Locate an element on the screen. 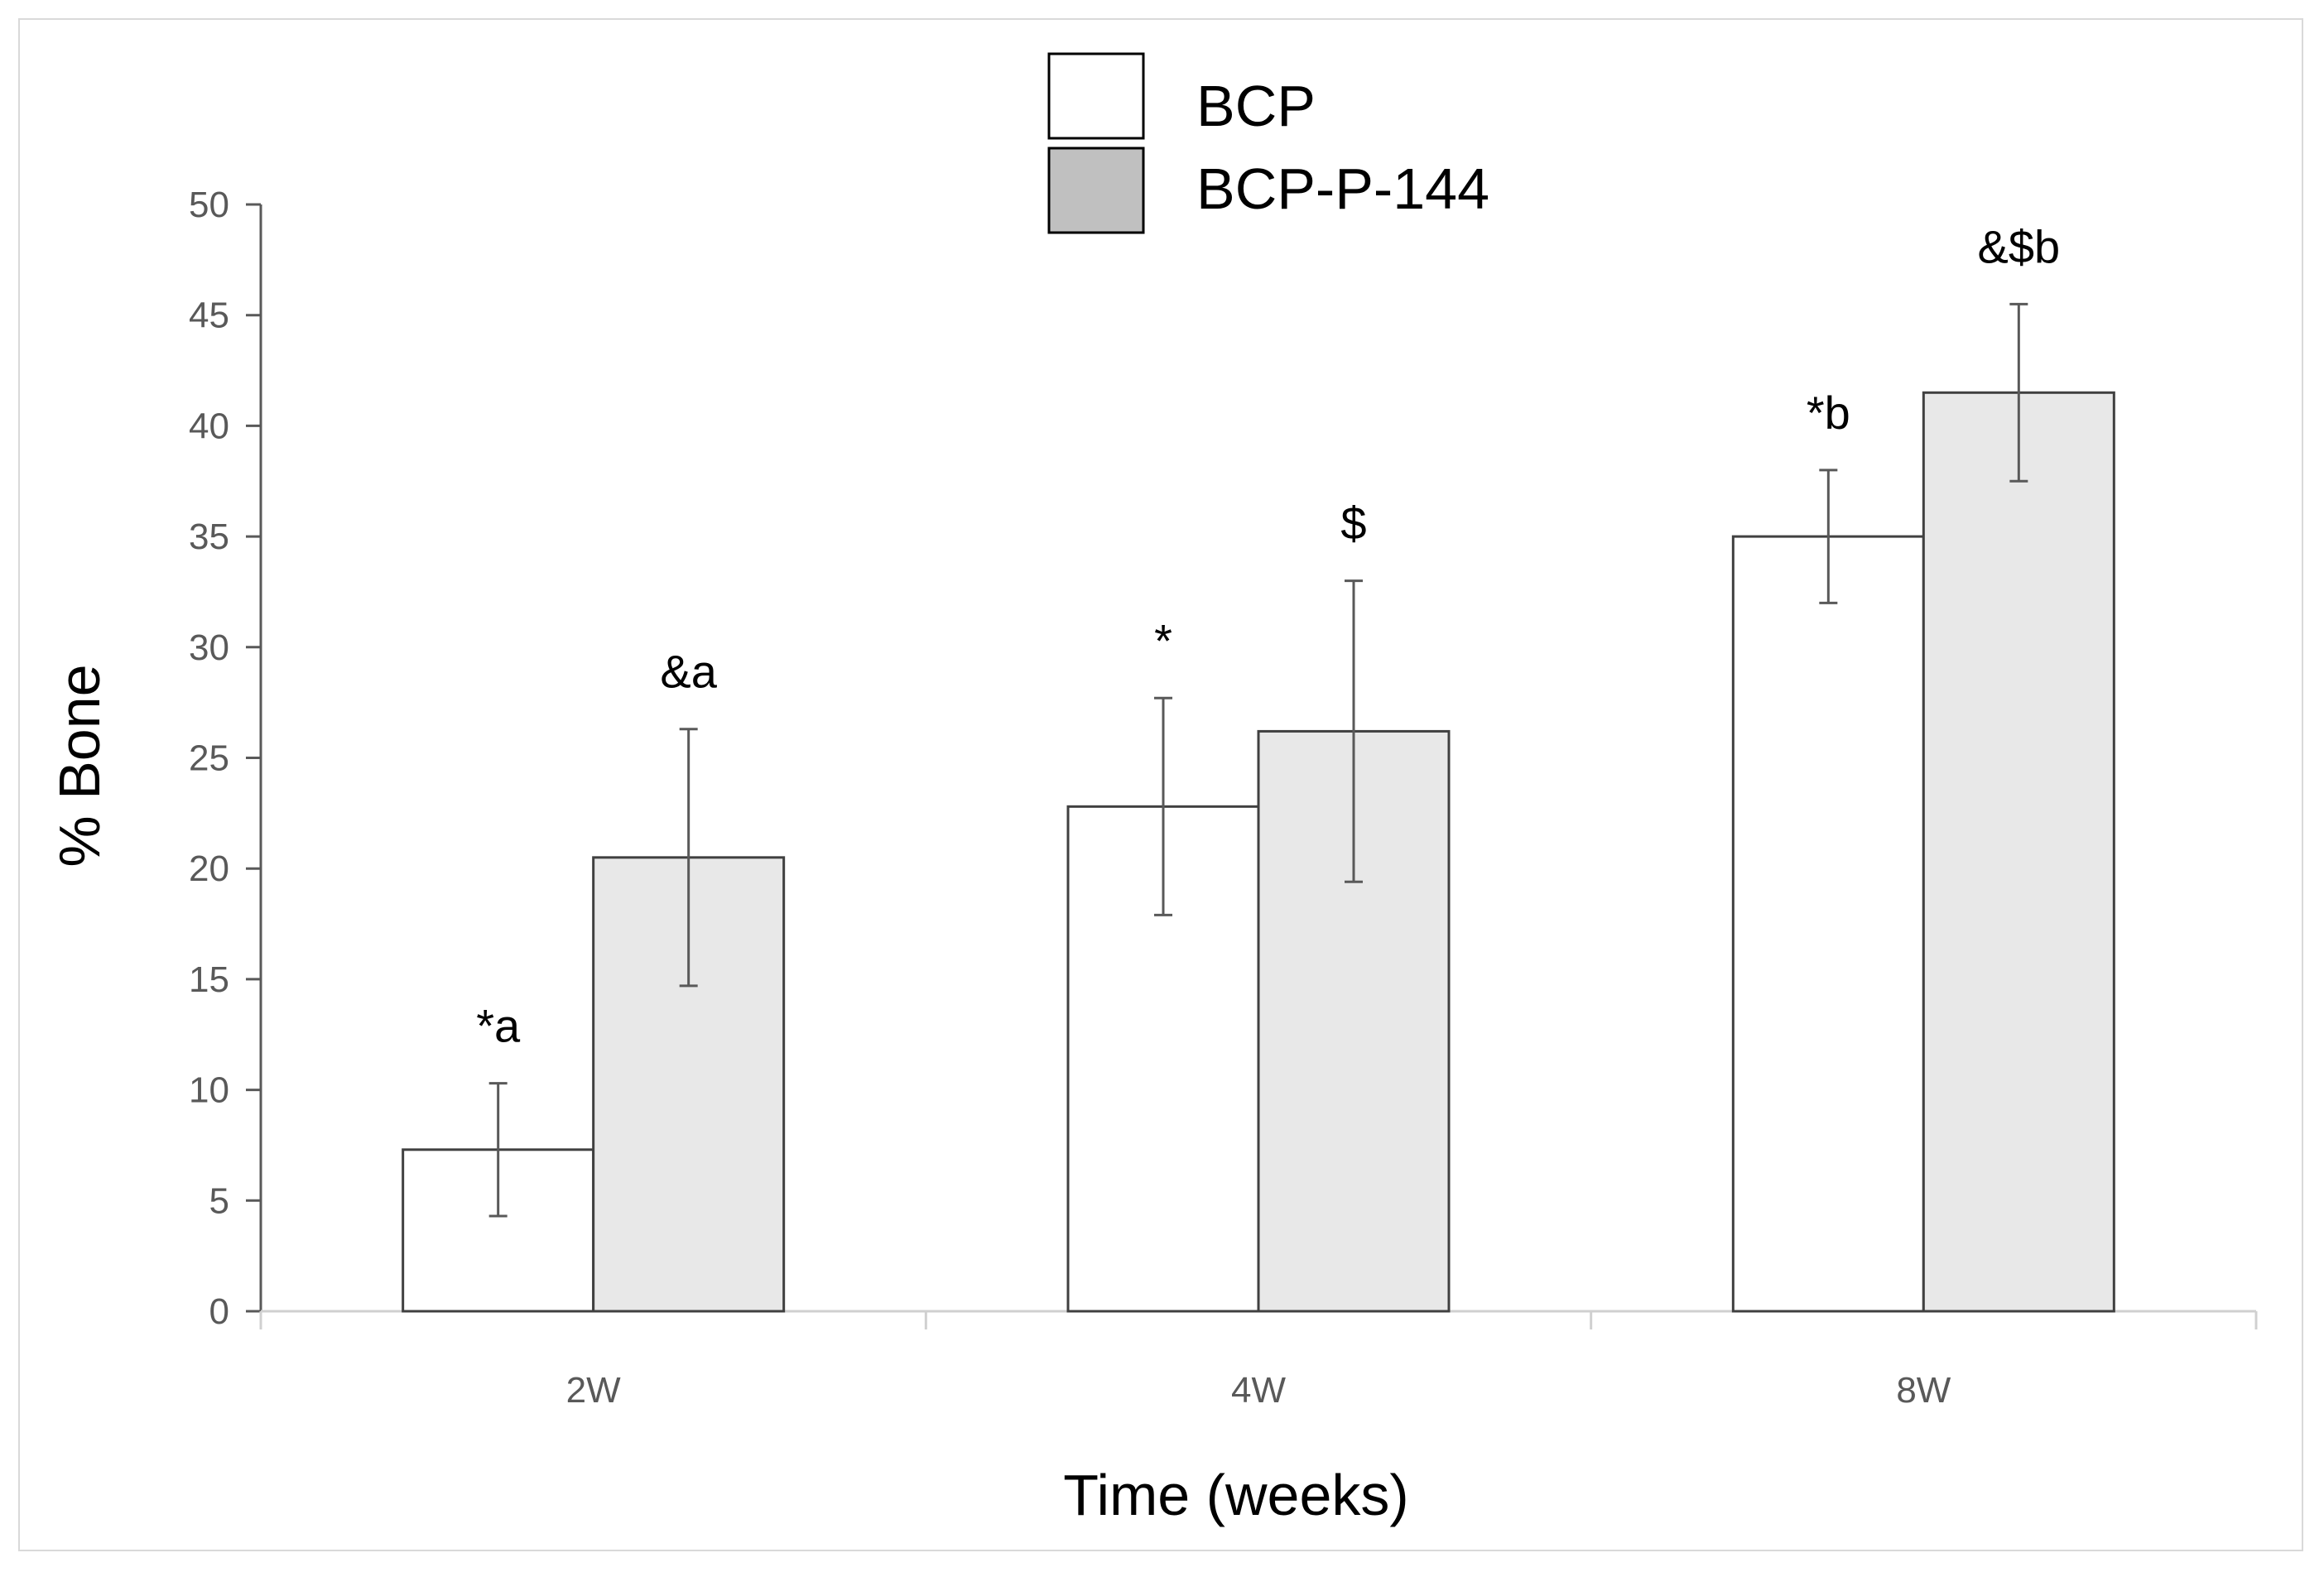 This screenshot has width=2324, height=1572. y-axis: 0 5 10 15 20 25 30 35 40 45 50 is located at coordinates (225, 759).